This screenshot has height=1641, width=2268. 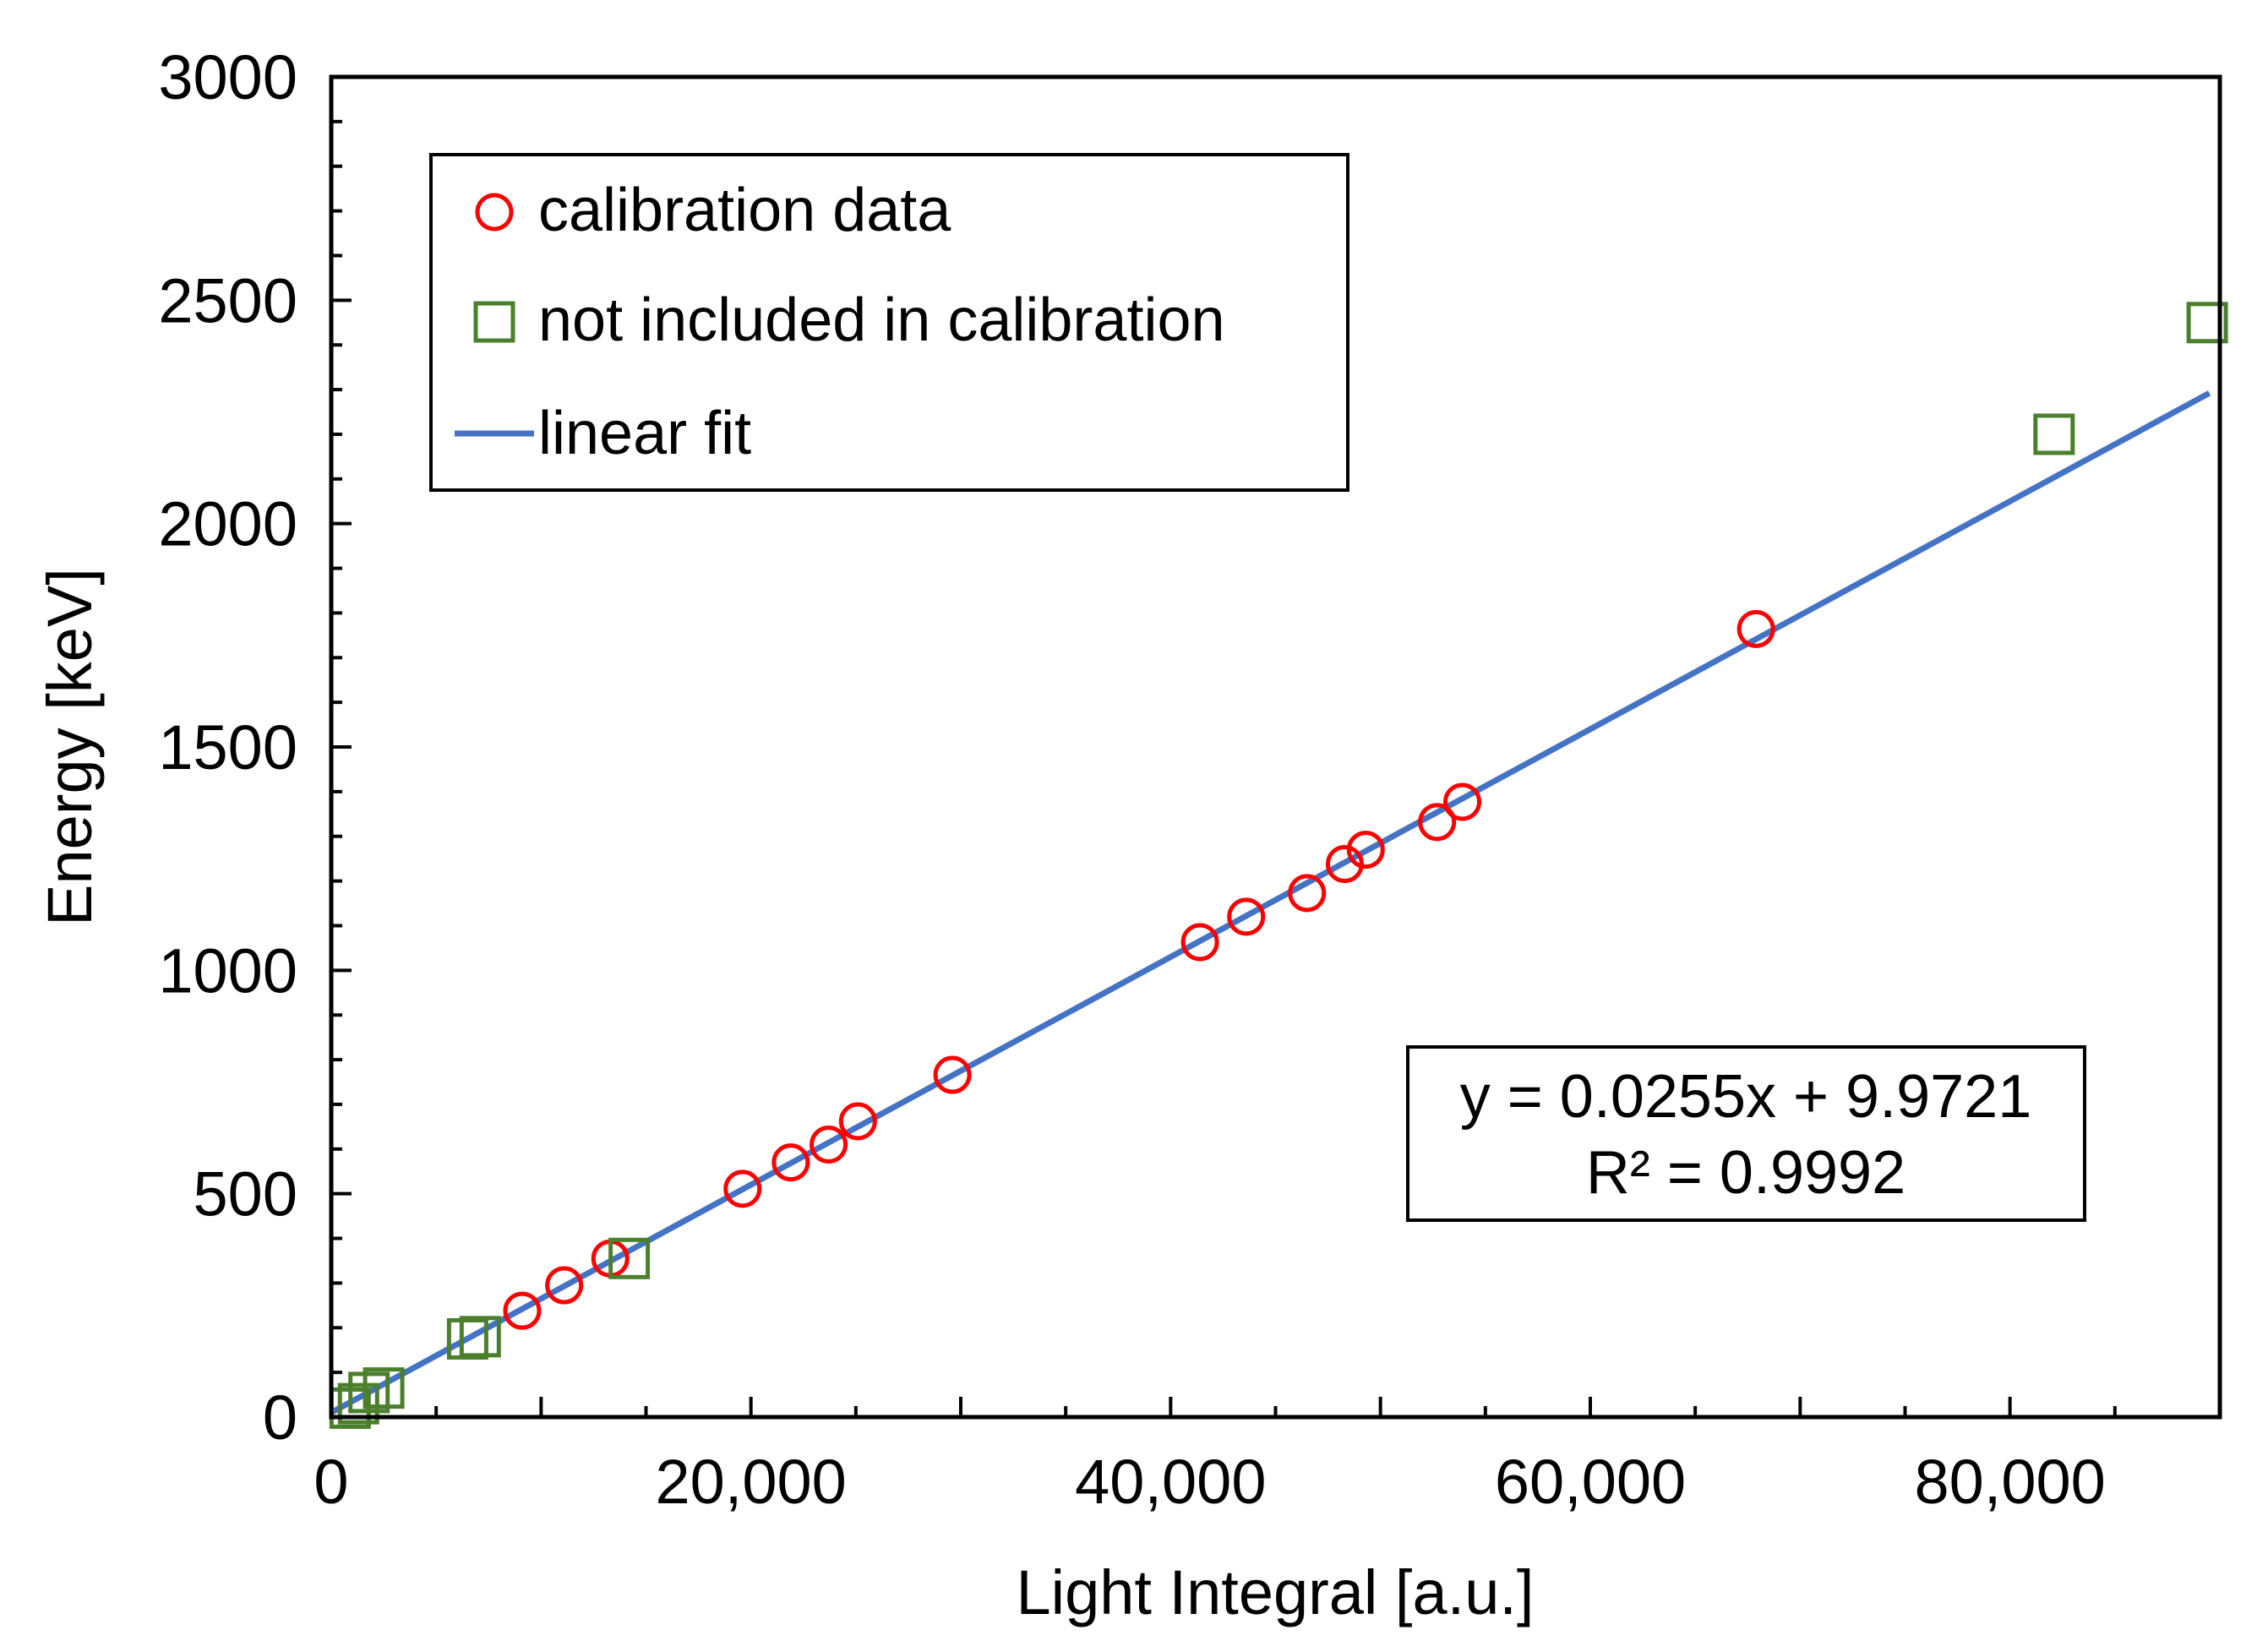 What do you see at coordinates (750, 1482) in the screenshot?
I see `x-tick-label: 20,000` at bounding box center [750, 1482].